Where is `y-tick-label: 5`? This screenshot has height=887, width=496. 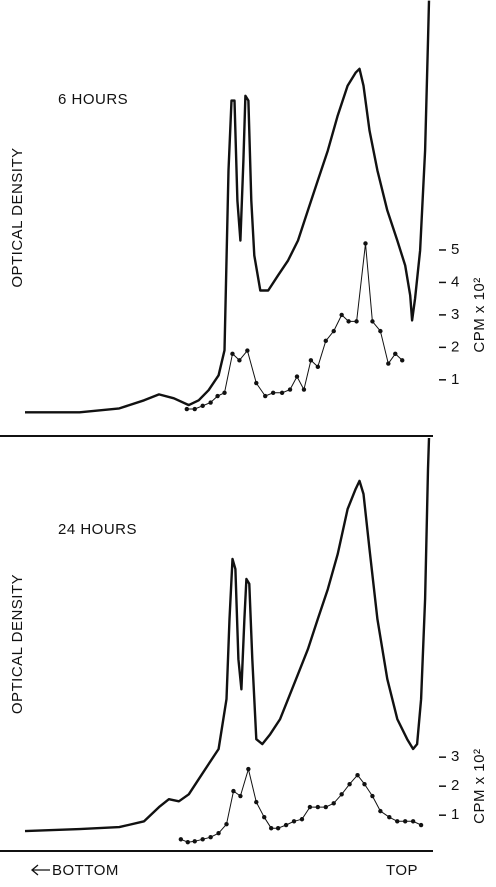
y-tick-label: 5 is located at coordinates (455, 249).